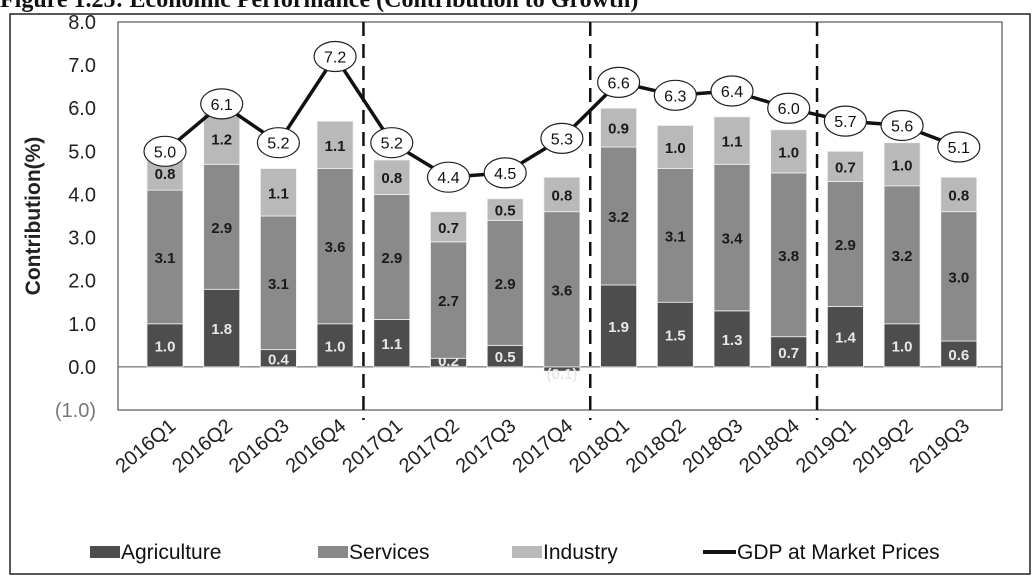 Image resolution: width=1032 pixels, height=576 pixels. What do you see at coordinates (82, 66) in the screenshot?
I see `y-tick-label: 7.0` at bounding box center [82, 66].